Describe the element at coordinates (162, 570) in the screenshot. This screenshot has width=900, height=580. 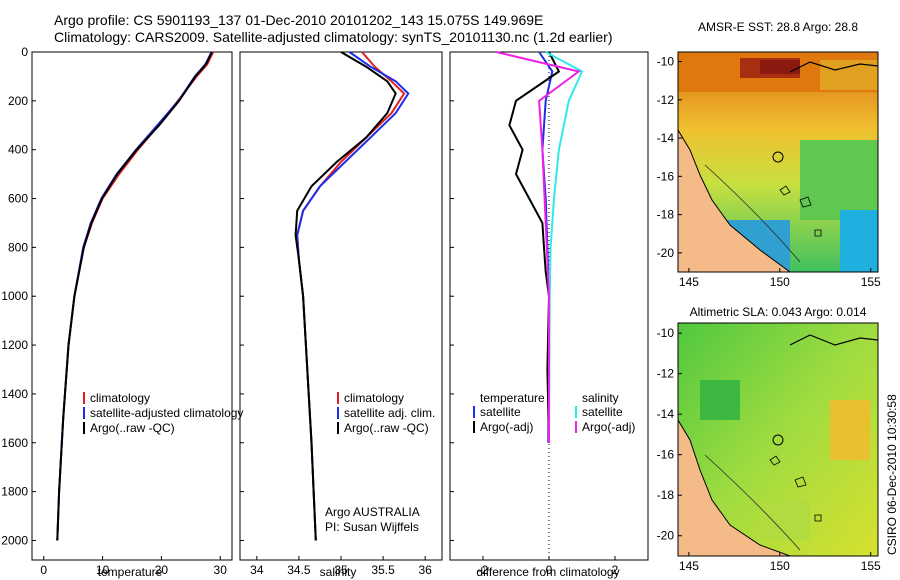
I see `temperature-x-tick-label: 20` at that location.